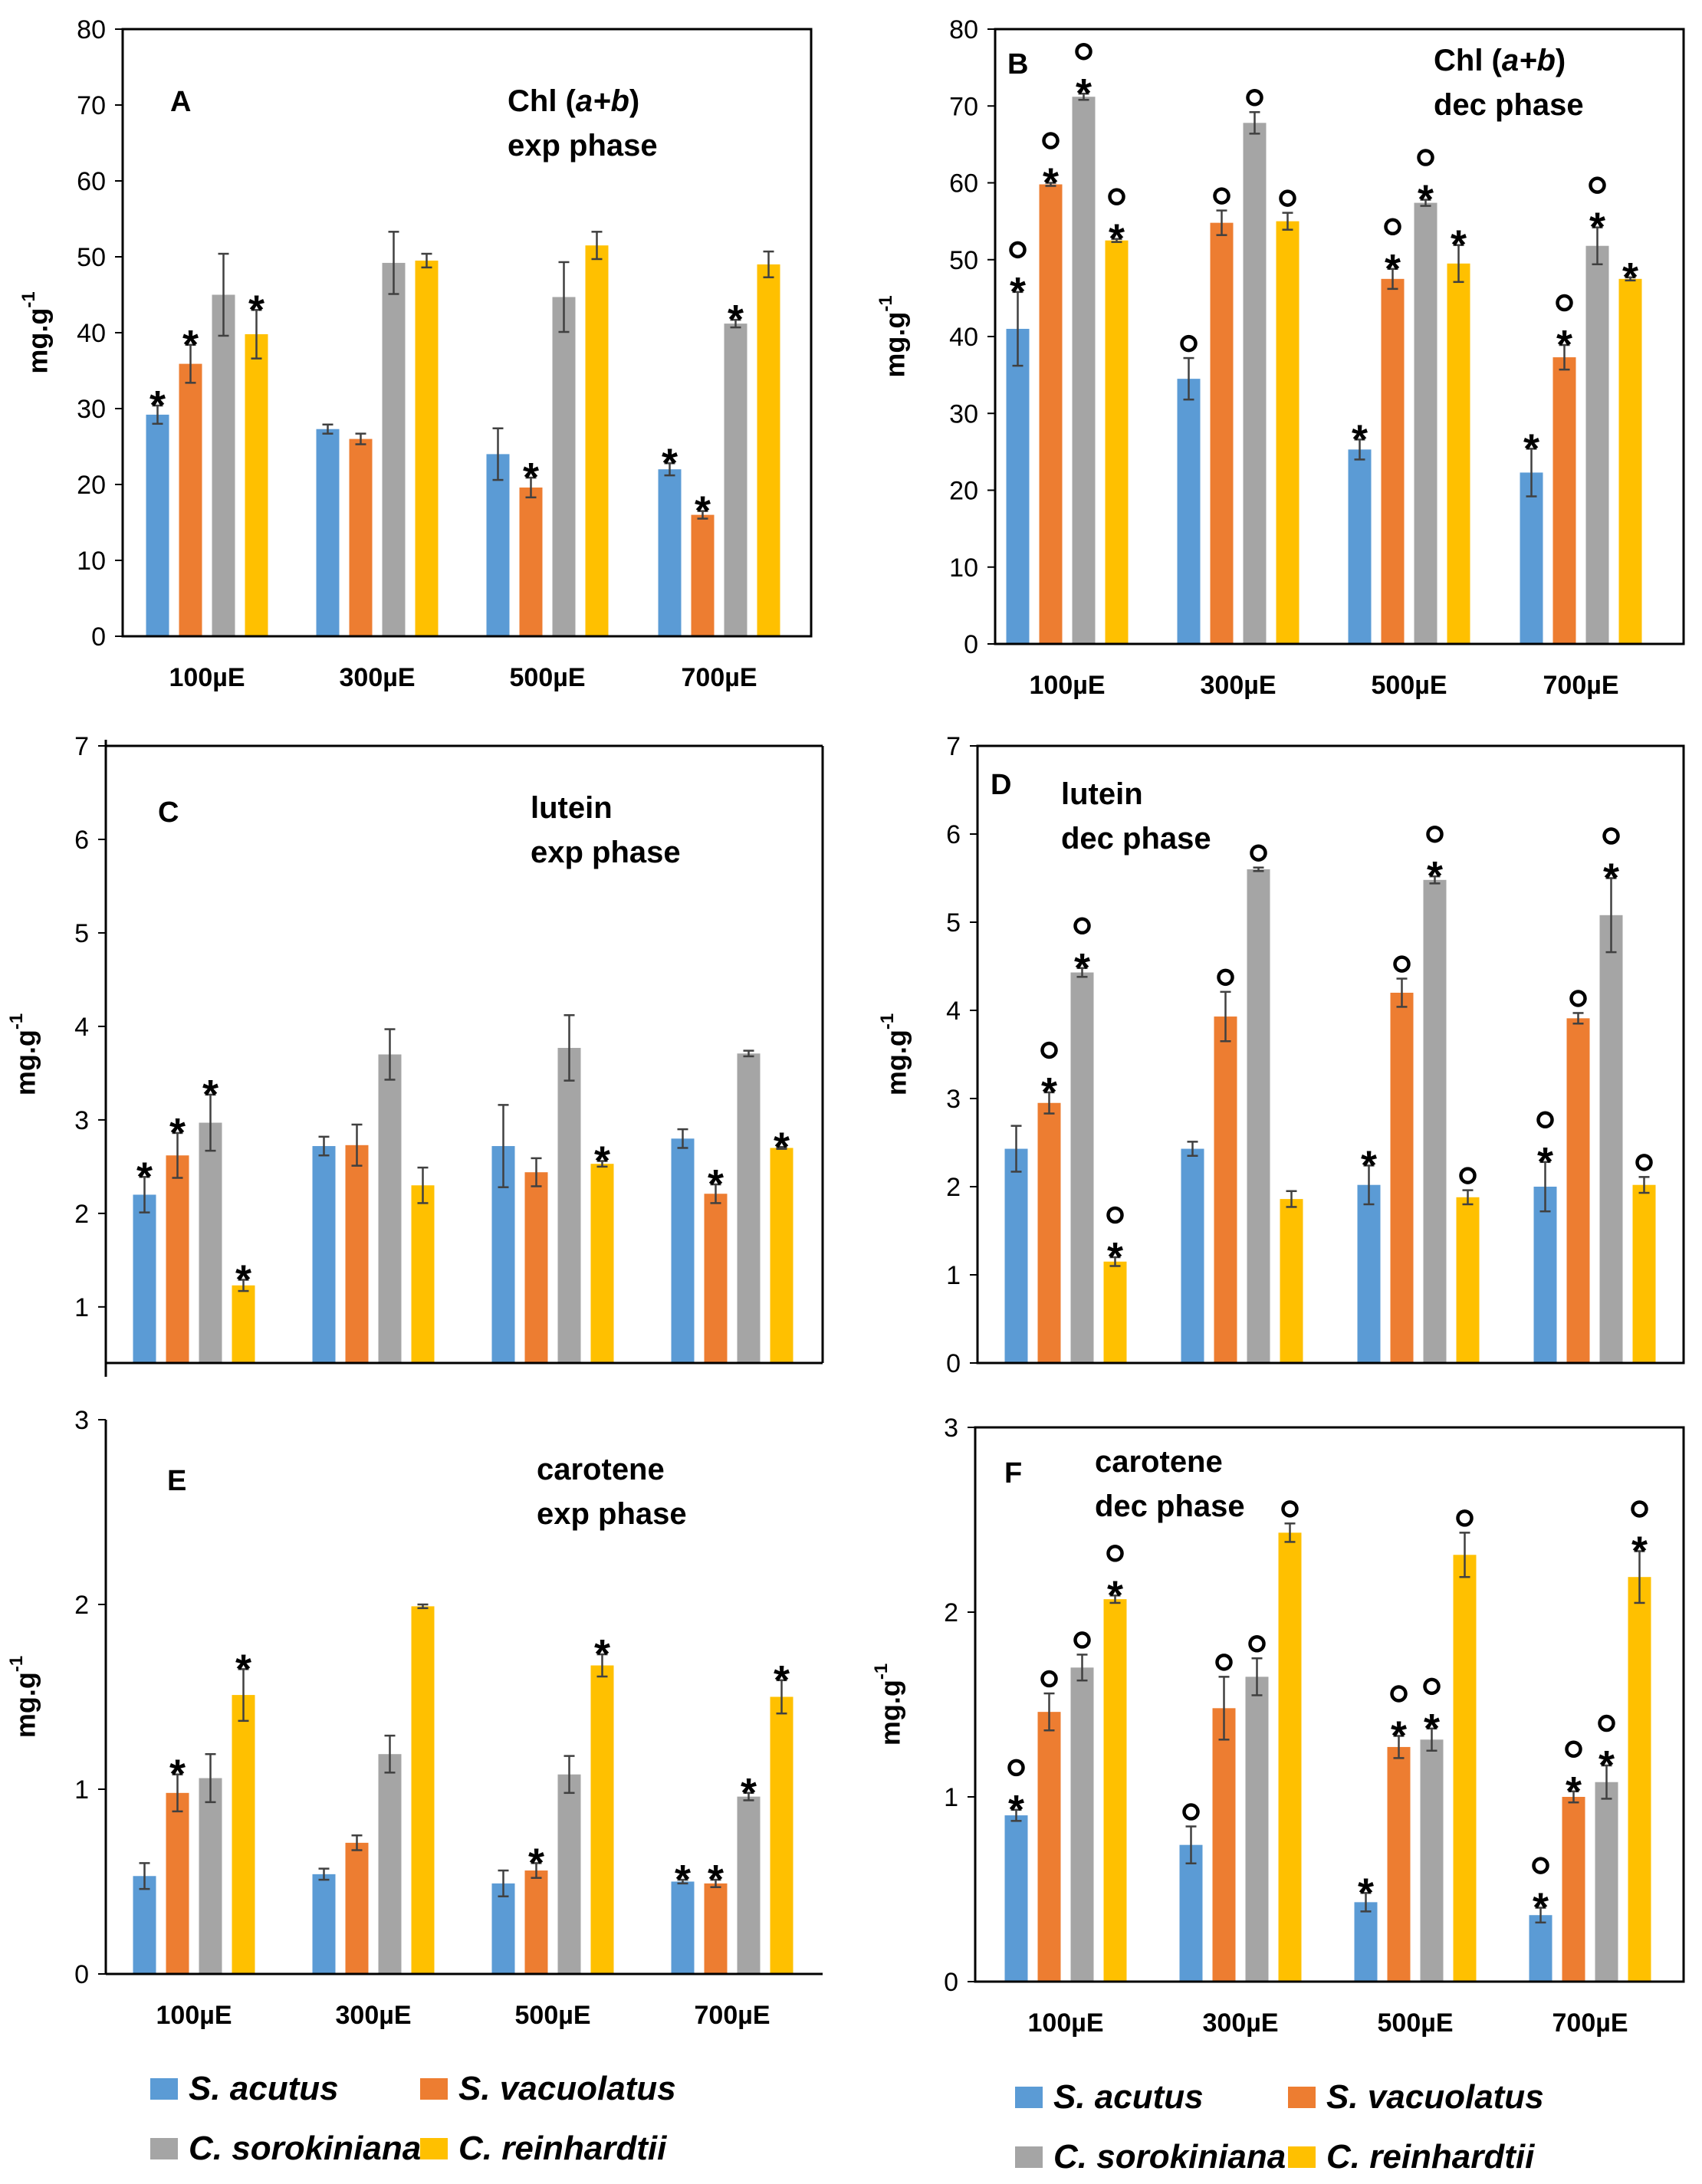  I want to click on y-tick-label: 50, so click(92, 257).